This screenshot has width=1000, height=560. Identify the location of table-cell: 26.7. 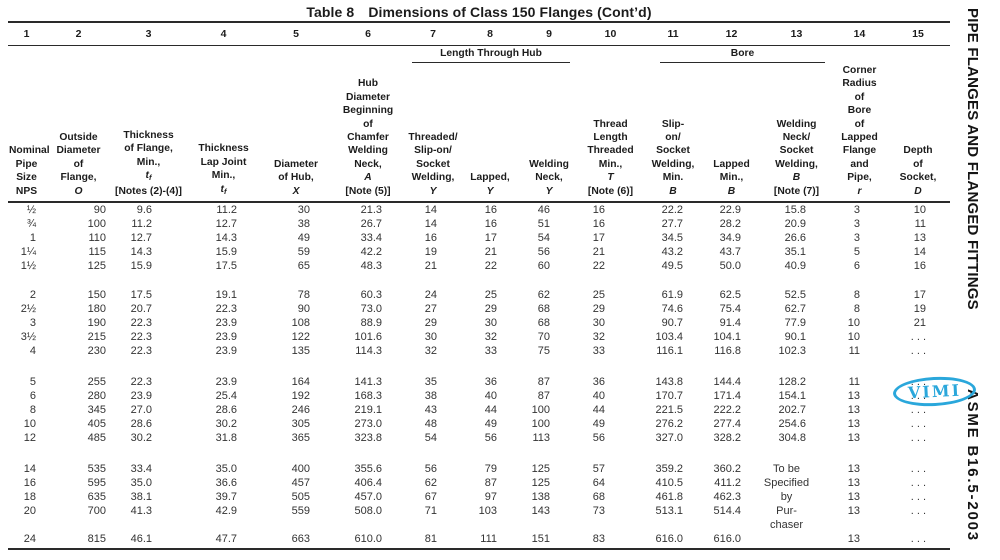
(371, 224).